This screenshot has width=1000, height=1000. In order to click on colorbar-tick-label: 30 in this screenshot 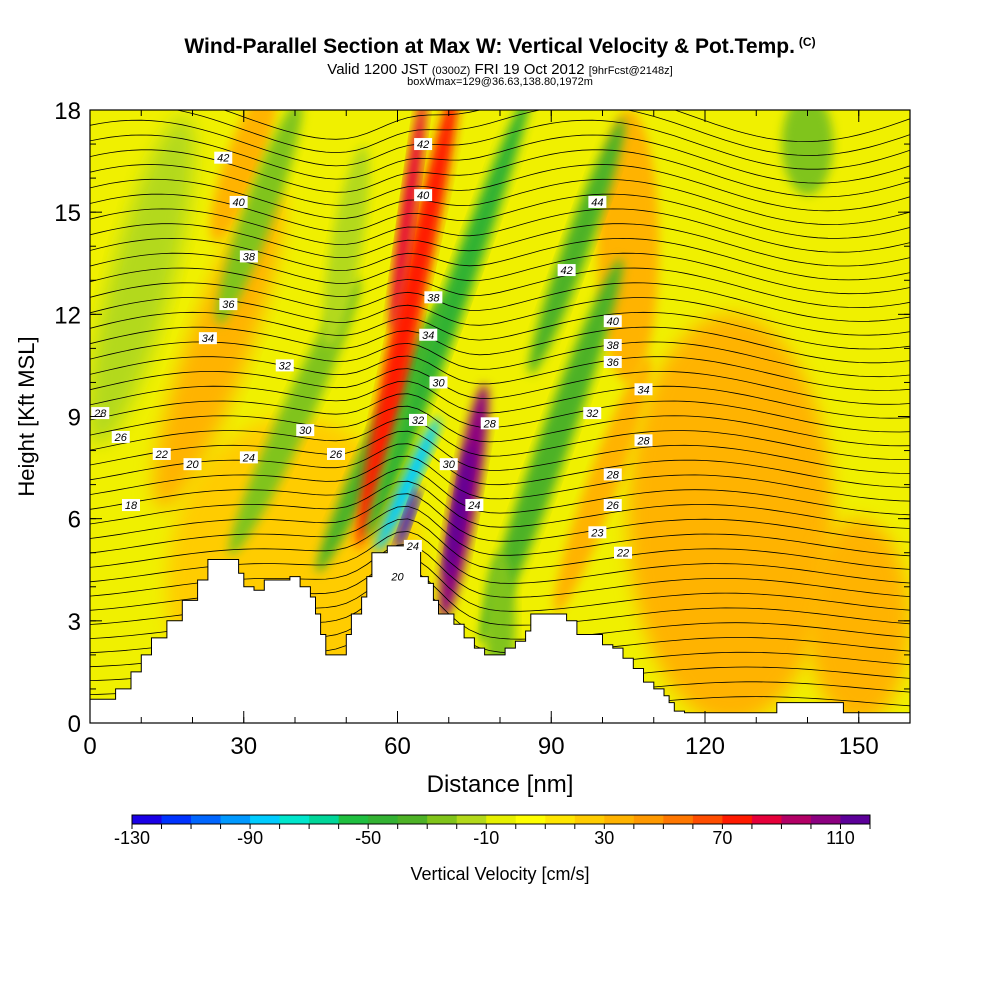, I will do `click(604, 838)`.